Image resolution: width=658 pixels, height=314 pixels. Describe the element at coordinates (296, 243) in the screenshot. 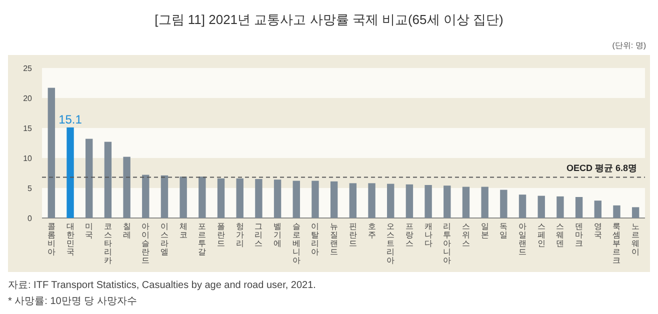

I see `x-tick-label: 슬로베니아` at that location.